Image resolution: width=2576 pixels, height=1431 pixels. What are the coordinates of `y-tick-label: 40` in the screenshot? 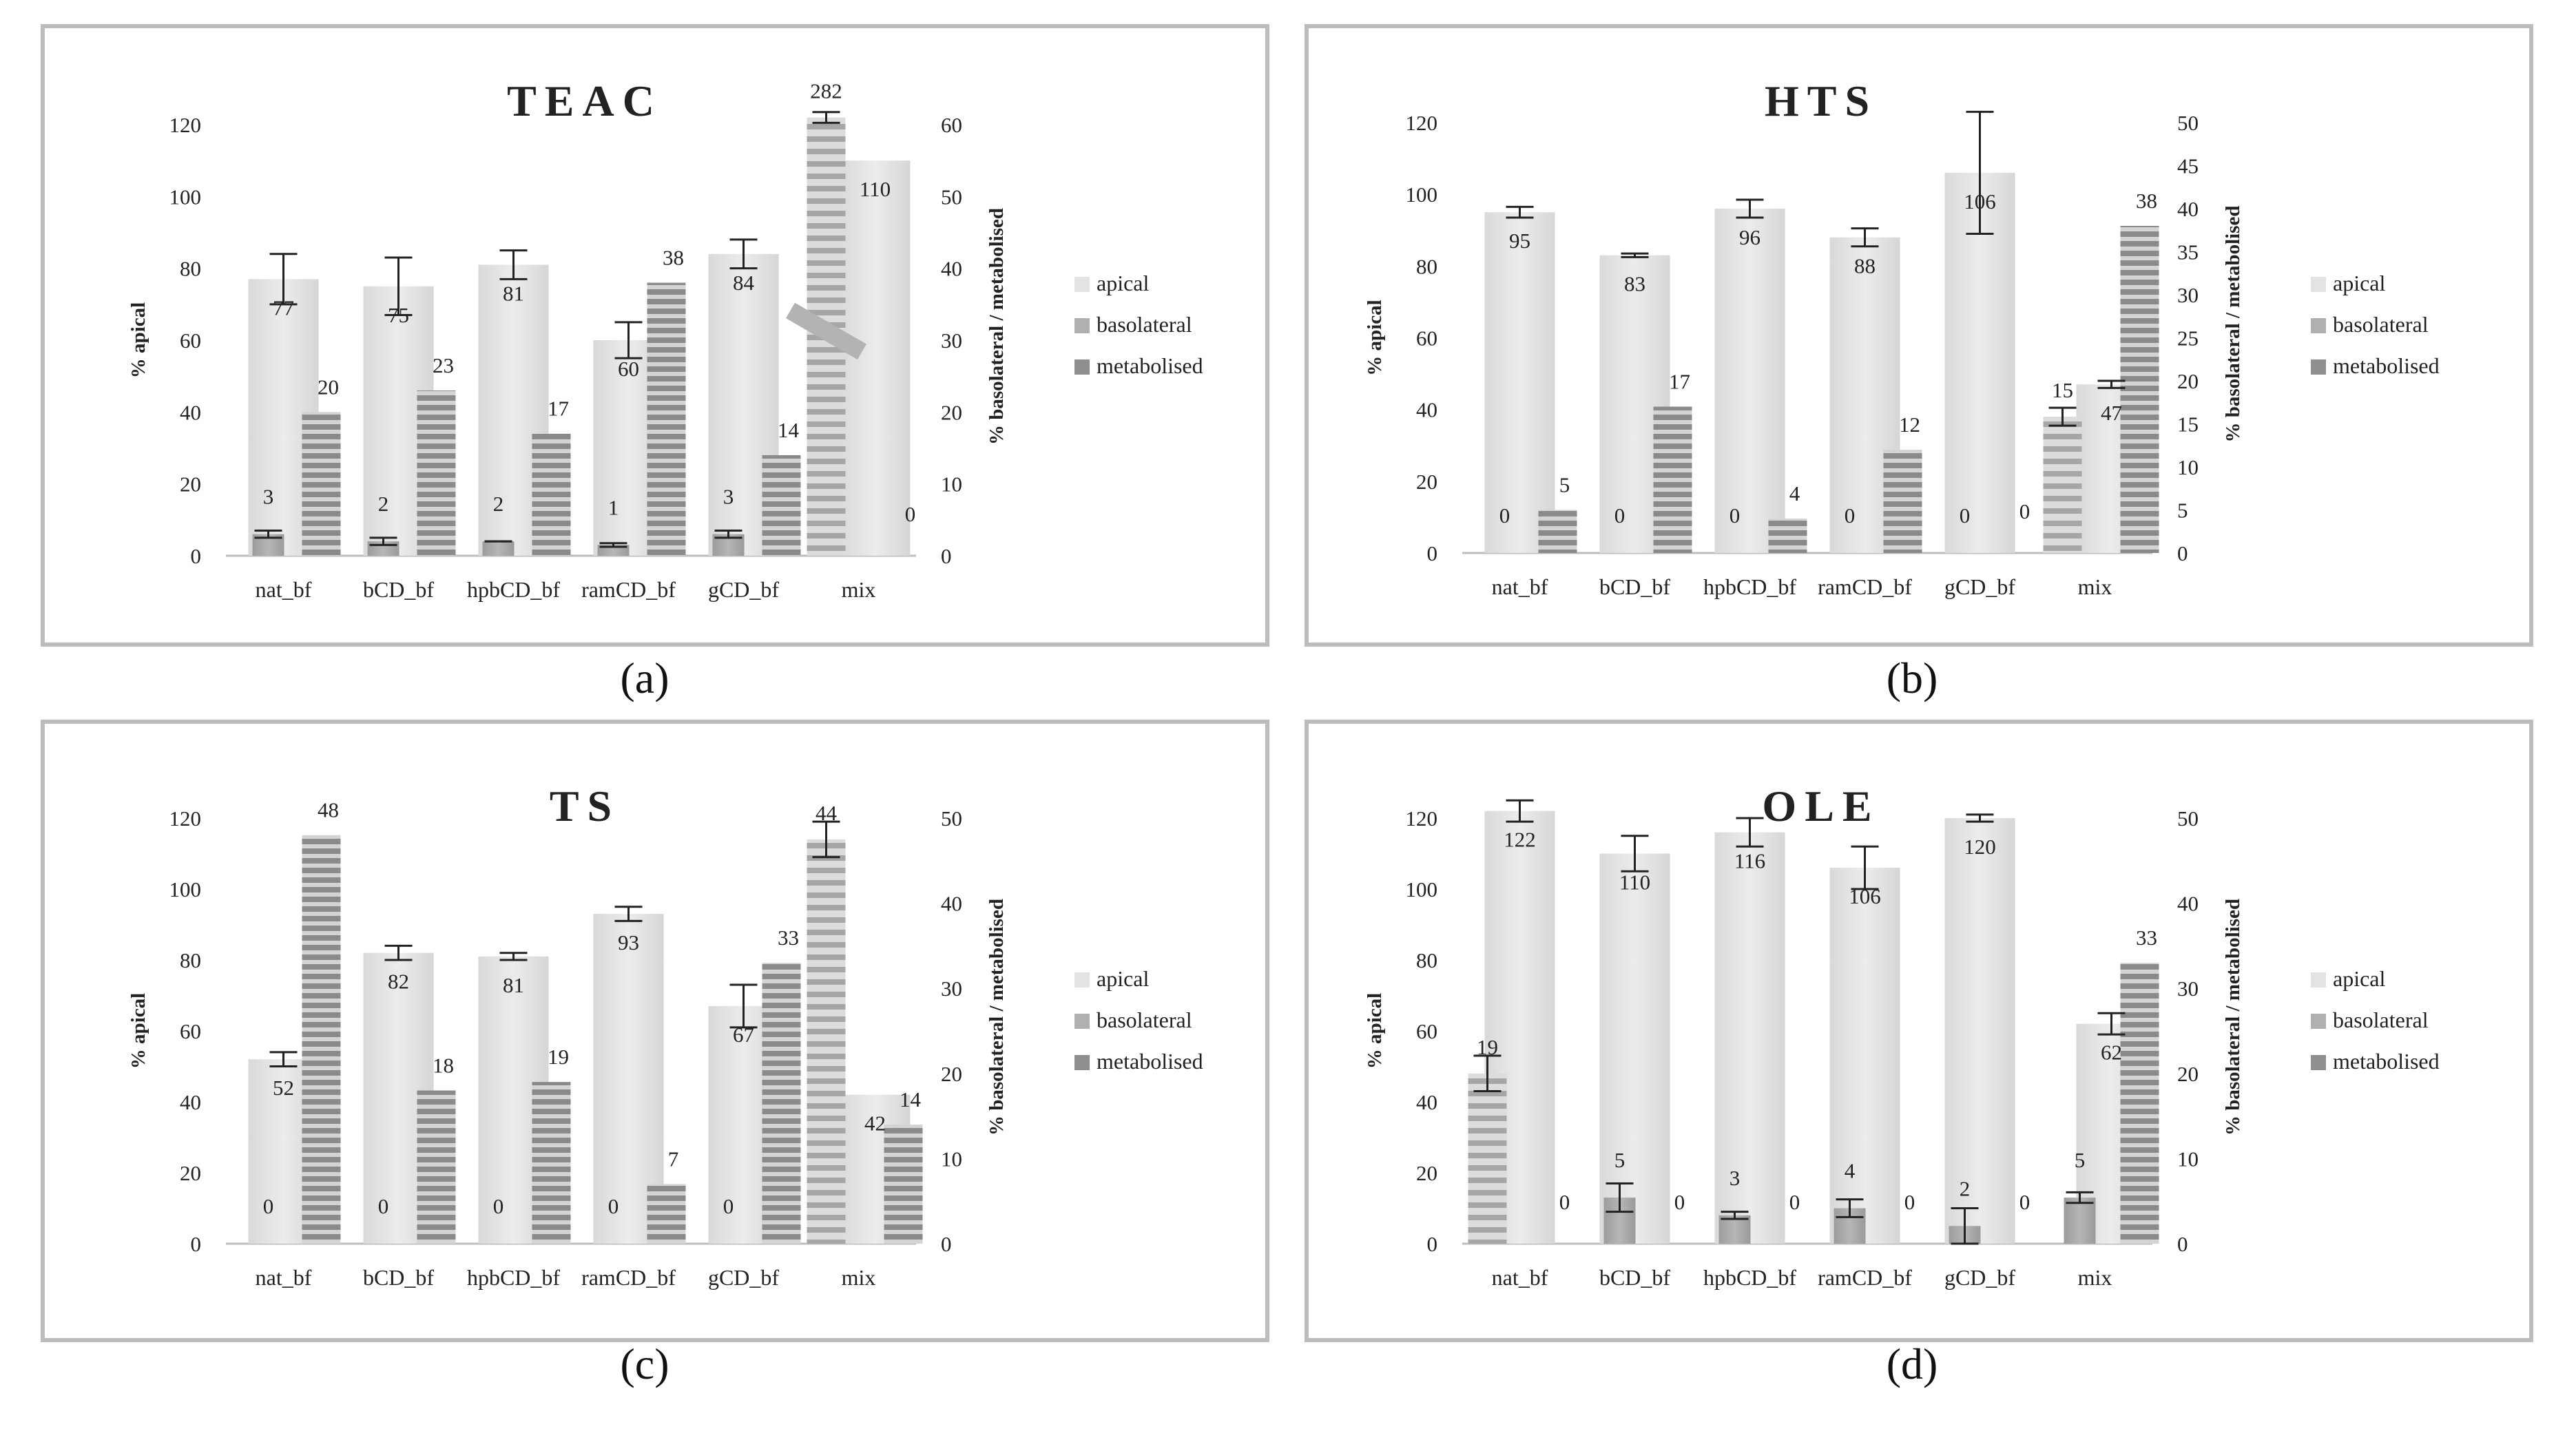 It's located at (1427, 1102).